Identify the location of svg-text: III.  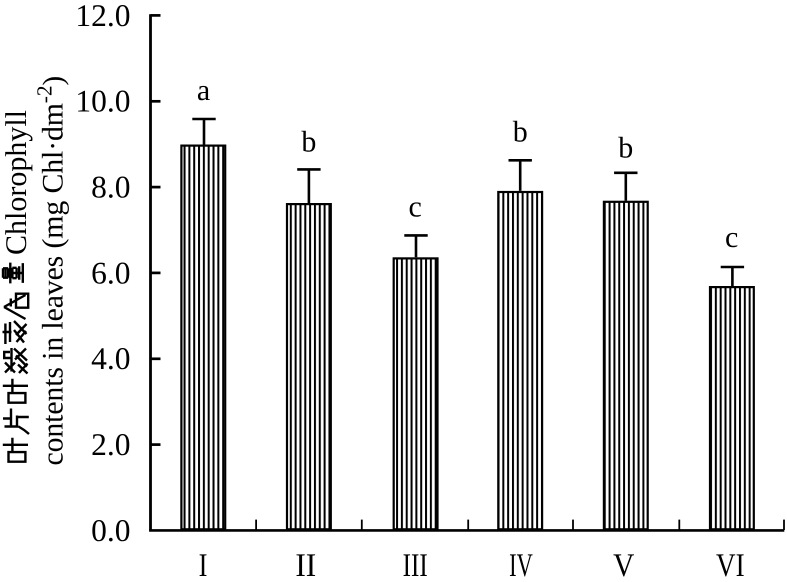
(415, 565).